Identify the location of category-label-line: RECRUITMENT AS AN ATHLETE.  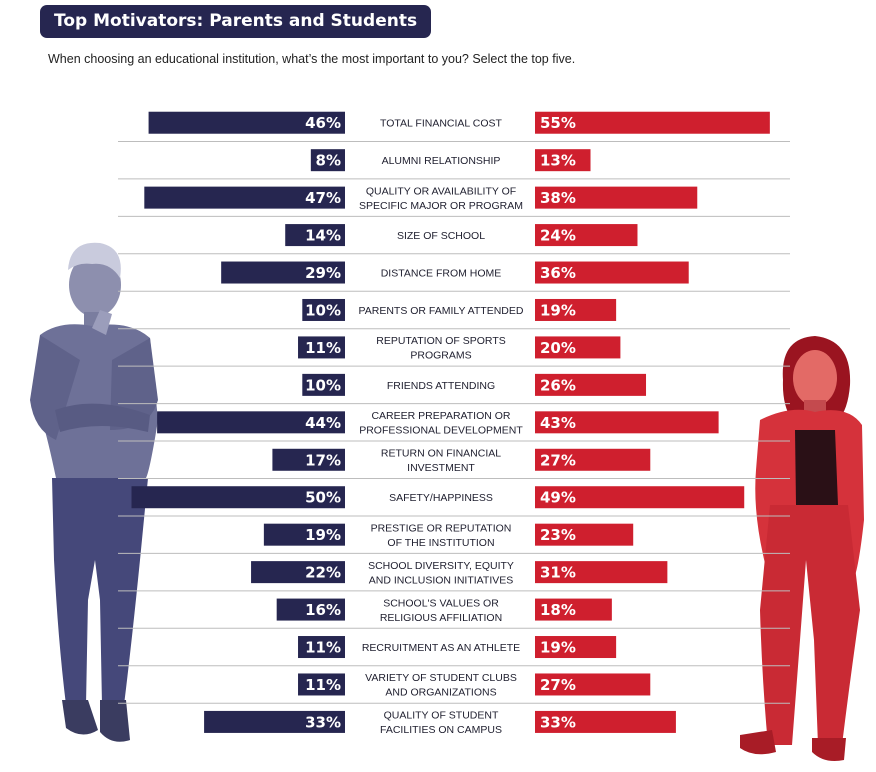
(441, 648).